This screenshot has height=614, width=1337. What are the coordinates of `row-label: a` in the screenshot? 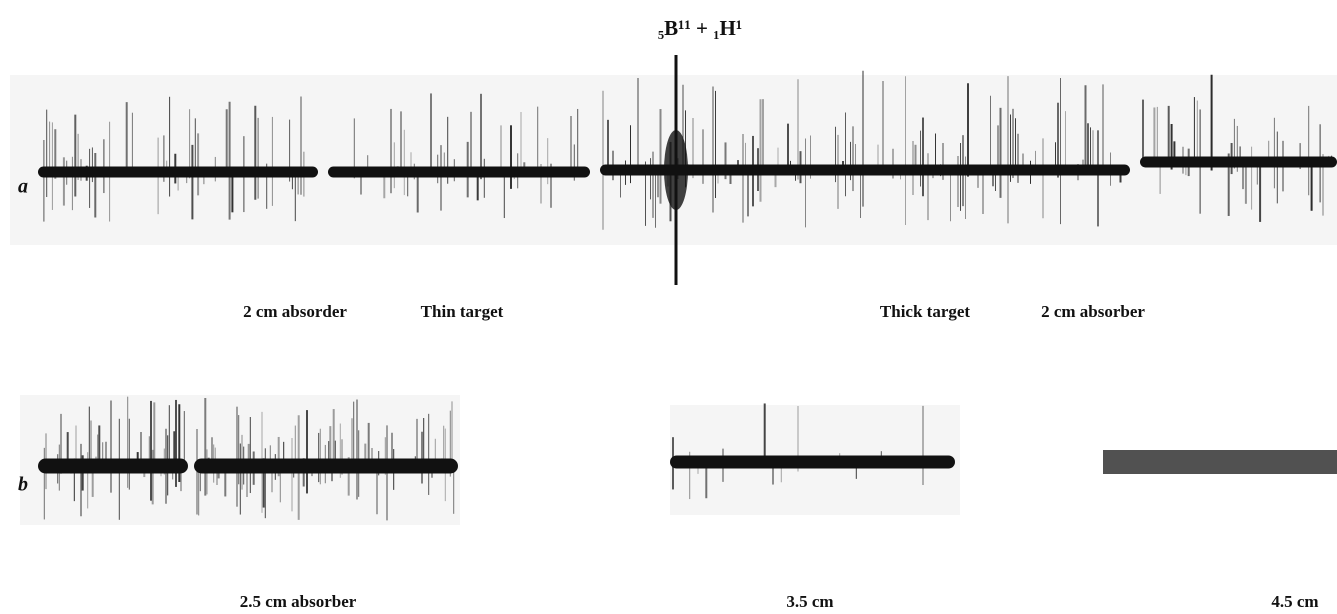 It's located at (23, 187).